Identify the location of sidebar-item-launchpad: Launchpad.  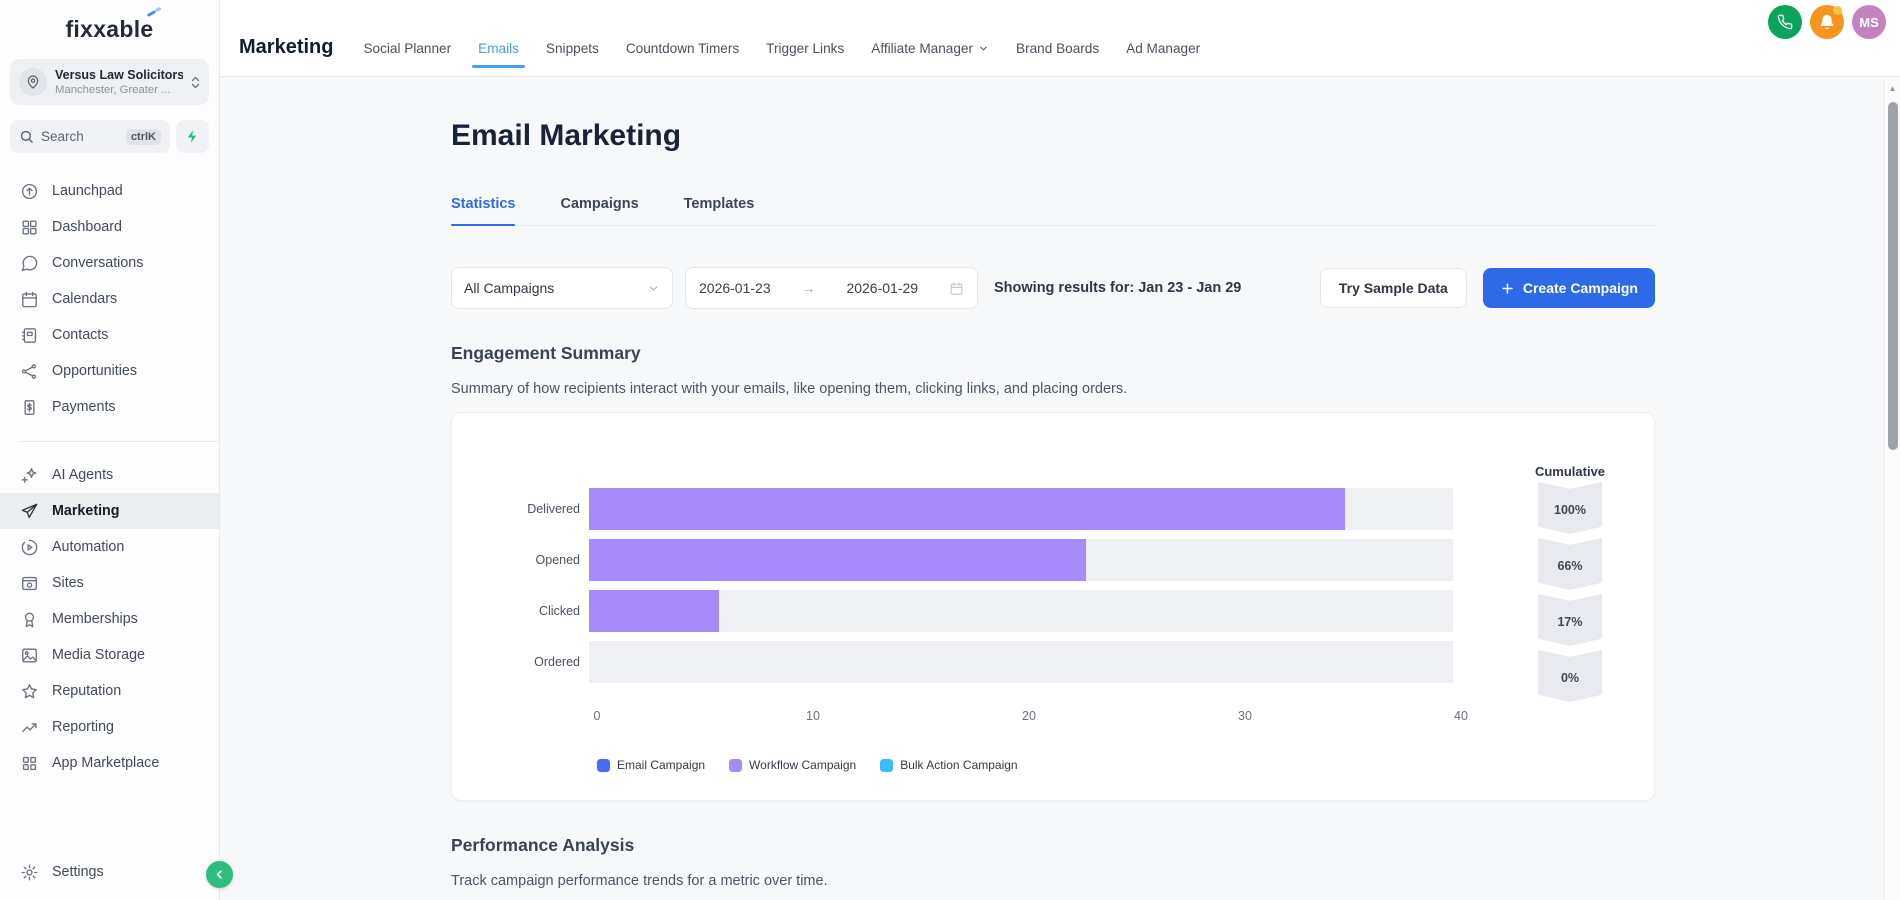
(109, 191).